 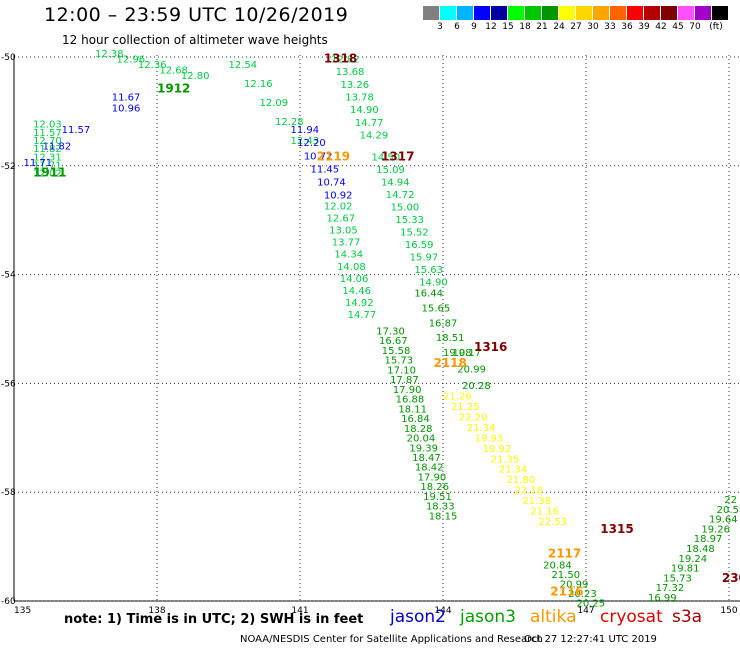 I want to click on swh-value: 22.16, so click(x=529, y=491).